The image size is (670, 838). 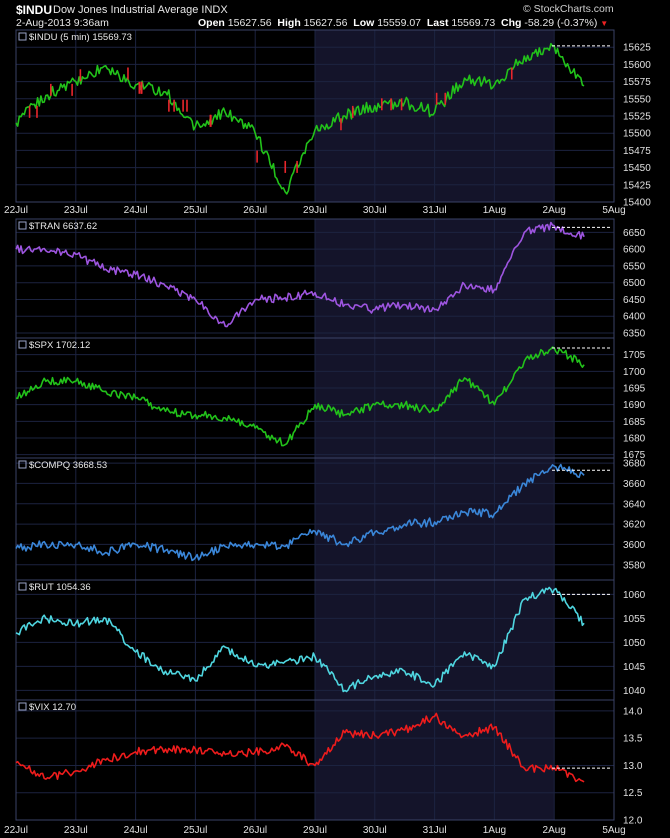 What do you see at coordinates (613, 830) in the screenshot?
I see `x-tick-label-bottom: 5Aug` at bounding box center [613, 830].